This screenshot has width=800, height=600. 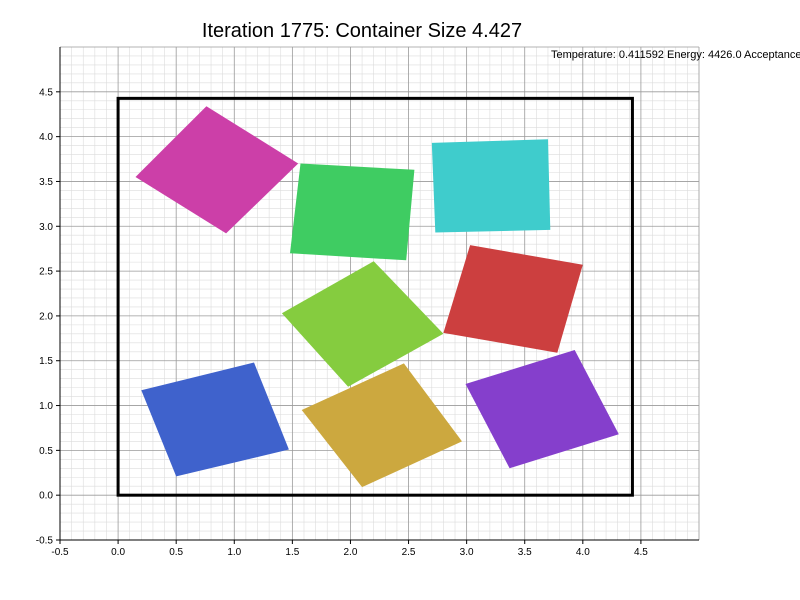 I want to click on x-tick-label: 2.5, so click(x=409, y=552).